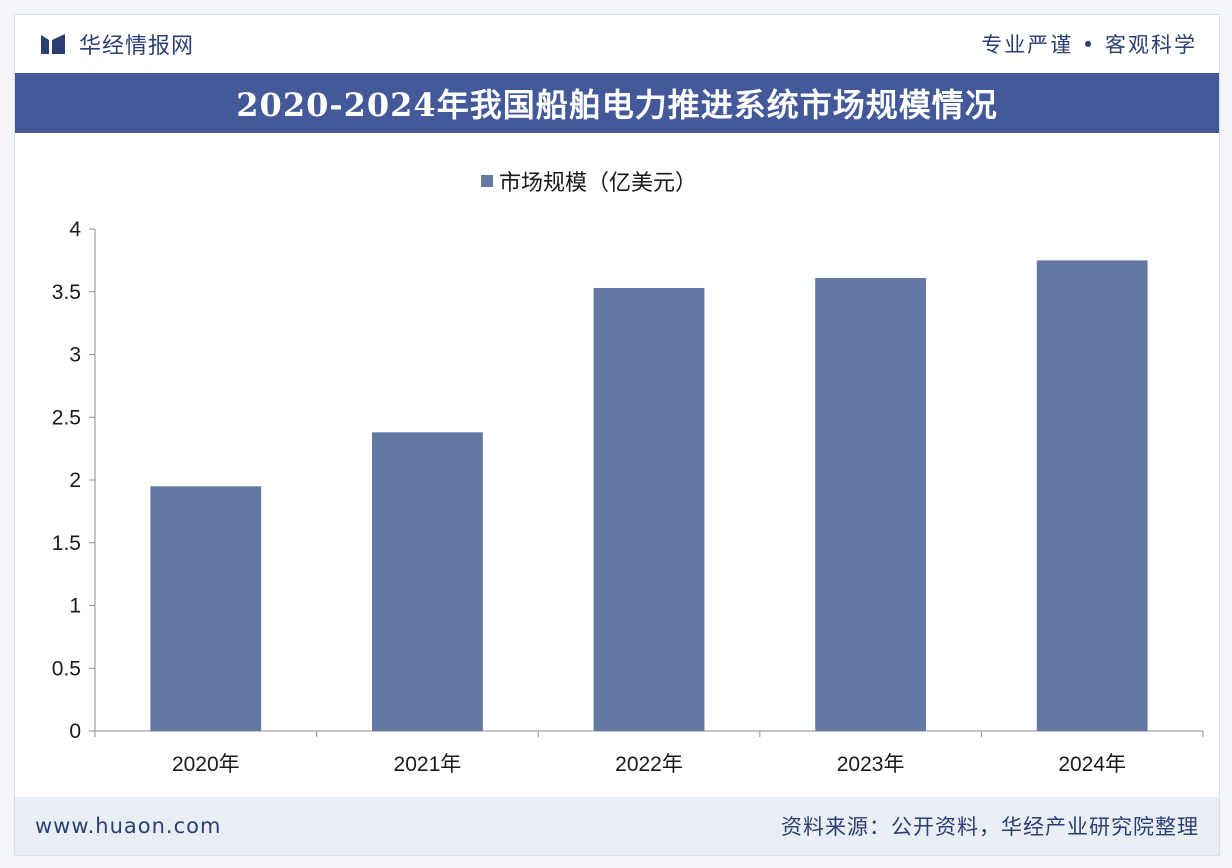 This screenshot has height=868, width=1232. I want to click on x-tick-label: 2024年, so click(1092, 764).